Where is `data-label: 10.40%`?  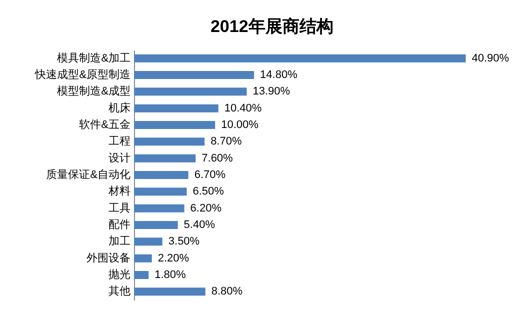 data-label: 10.40% is located at coordinates (243, 108).